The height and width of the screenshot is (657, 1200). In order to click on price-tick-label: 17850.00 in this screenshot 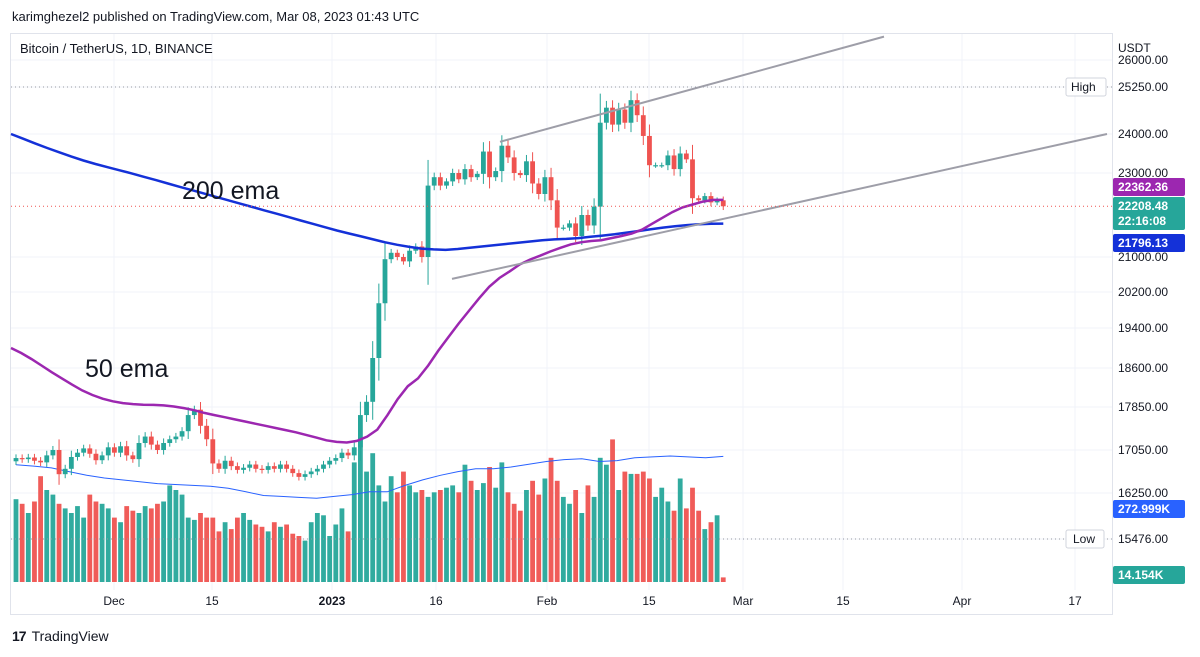, I will do `click(1143, 407)`.